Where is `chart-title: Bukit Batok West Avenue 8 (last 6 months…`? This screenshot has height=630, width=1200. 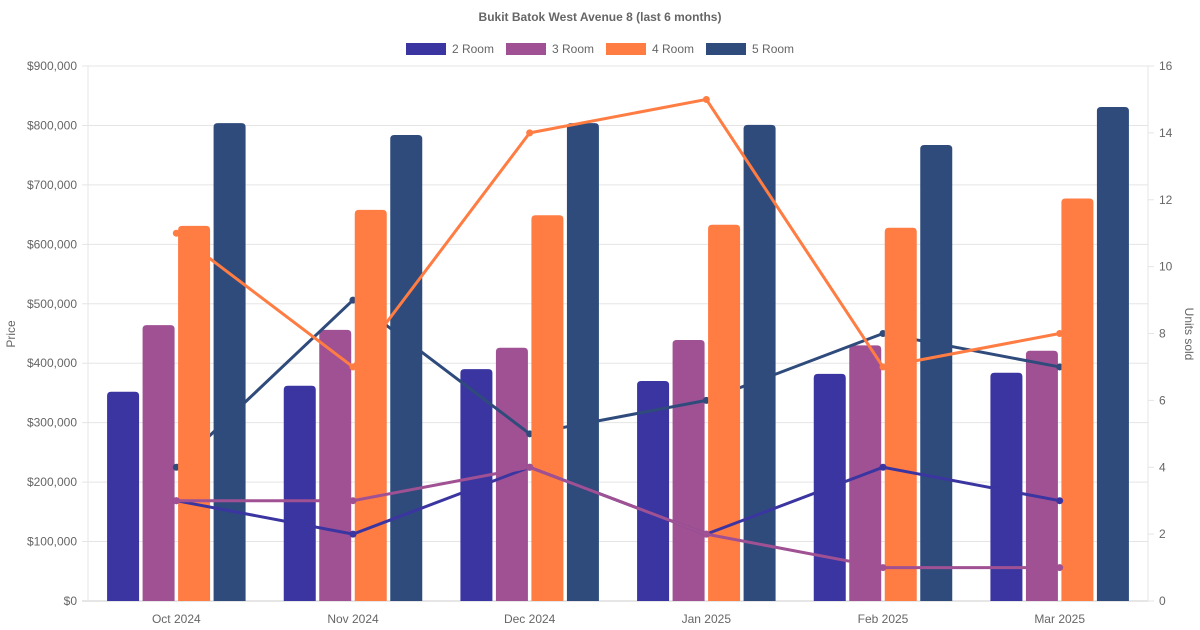 chart-title: Bukit Batok West Avenue 8 (last 6 months… is located at coordinates (600, 17).